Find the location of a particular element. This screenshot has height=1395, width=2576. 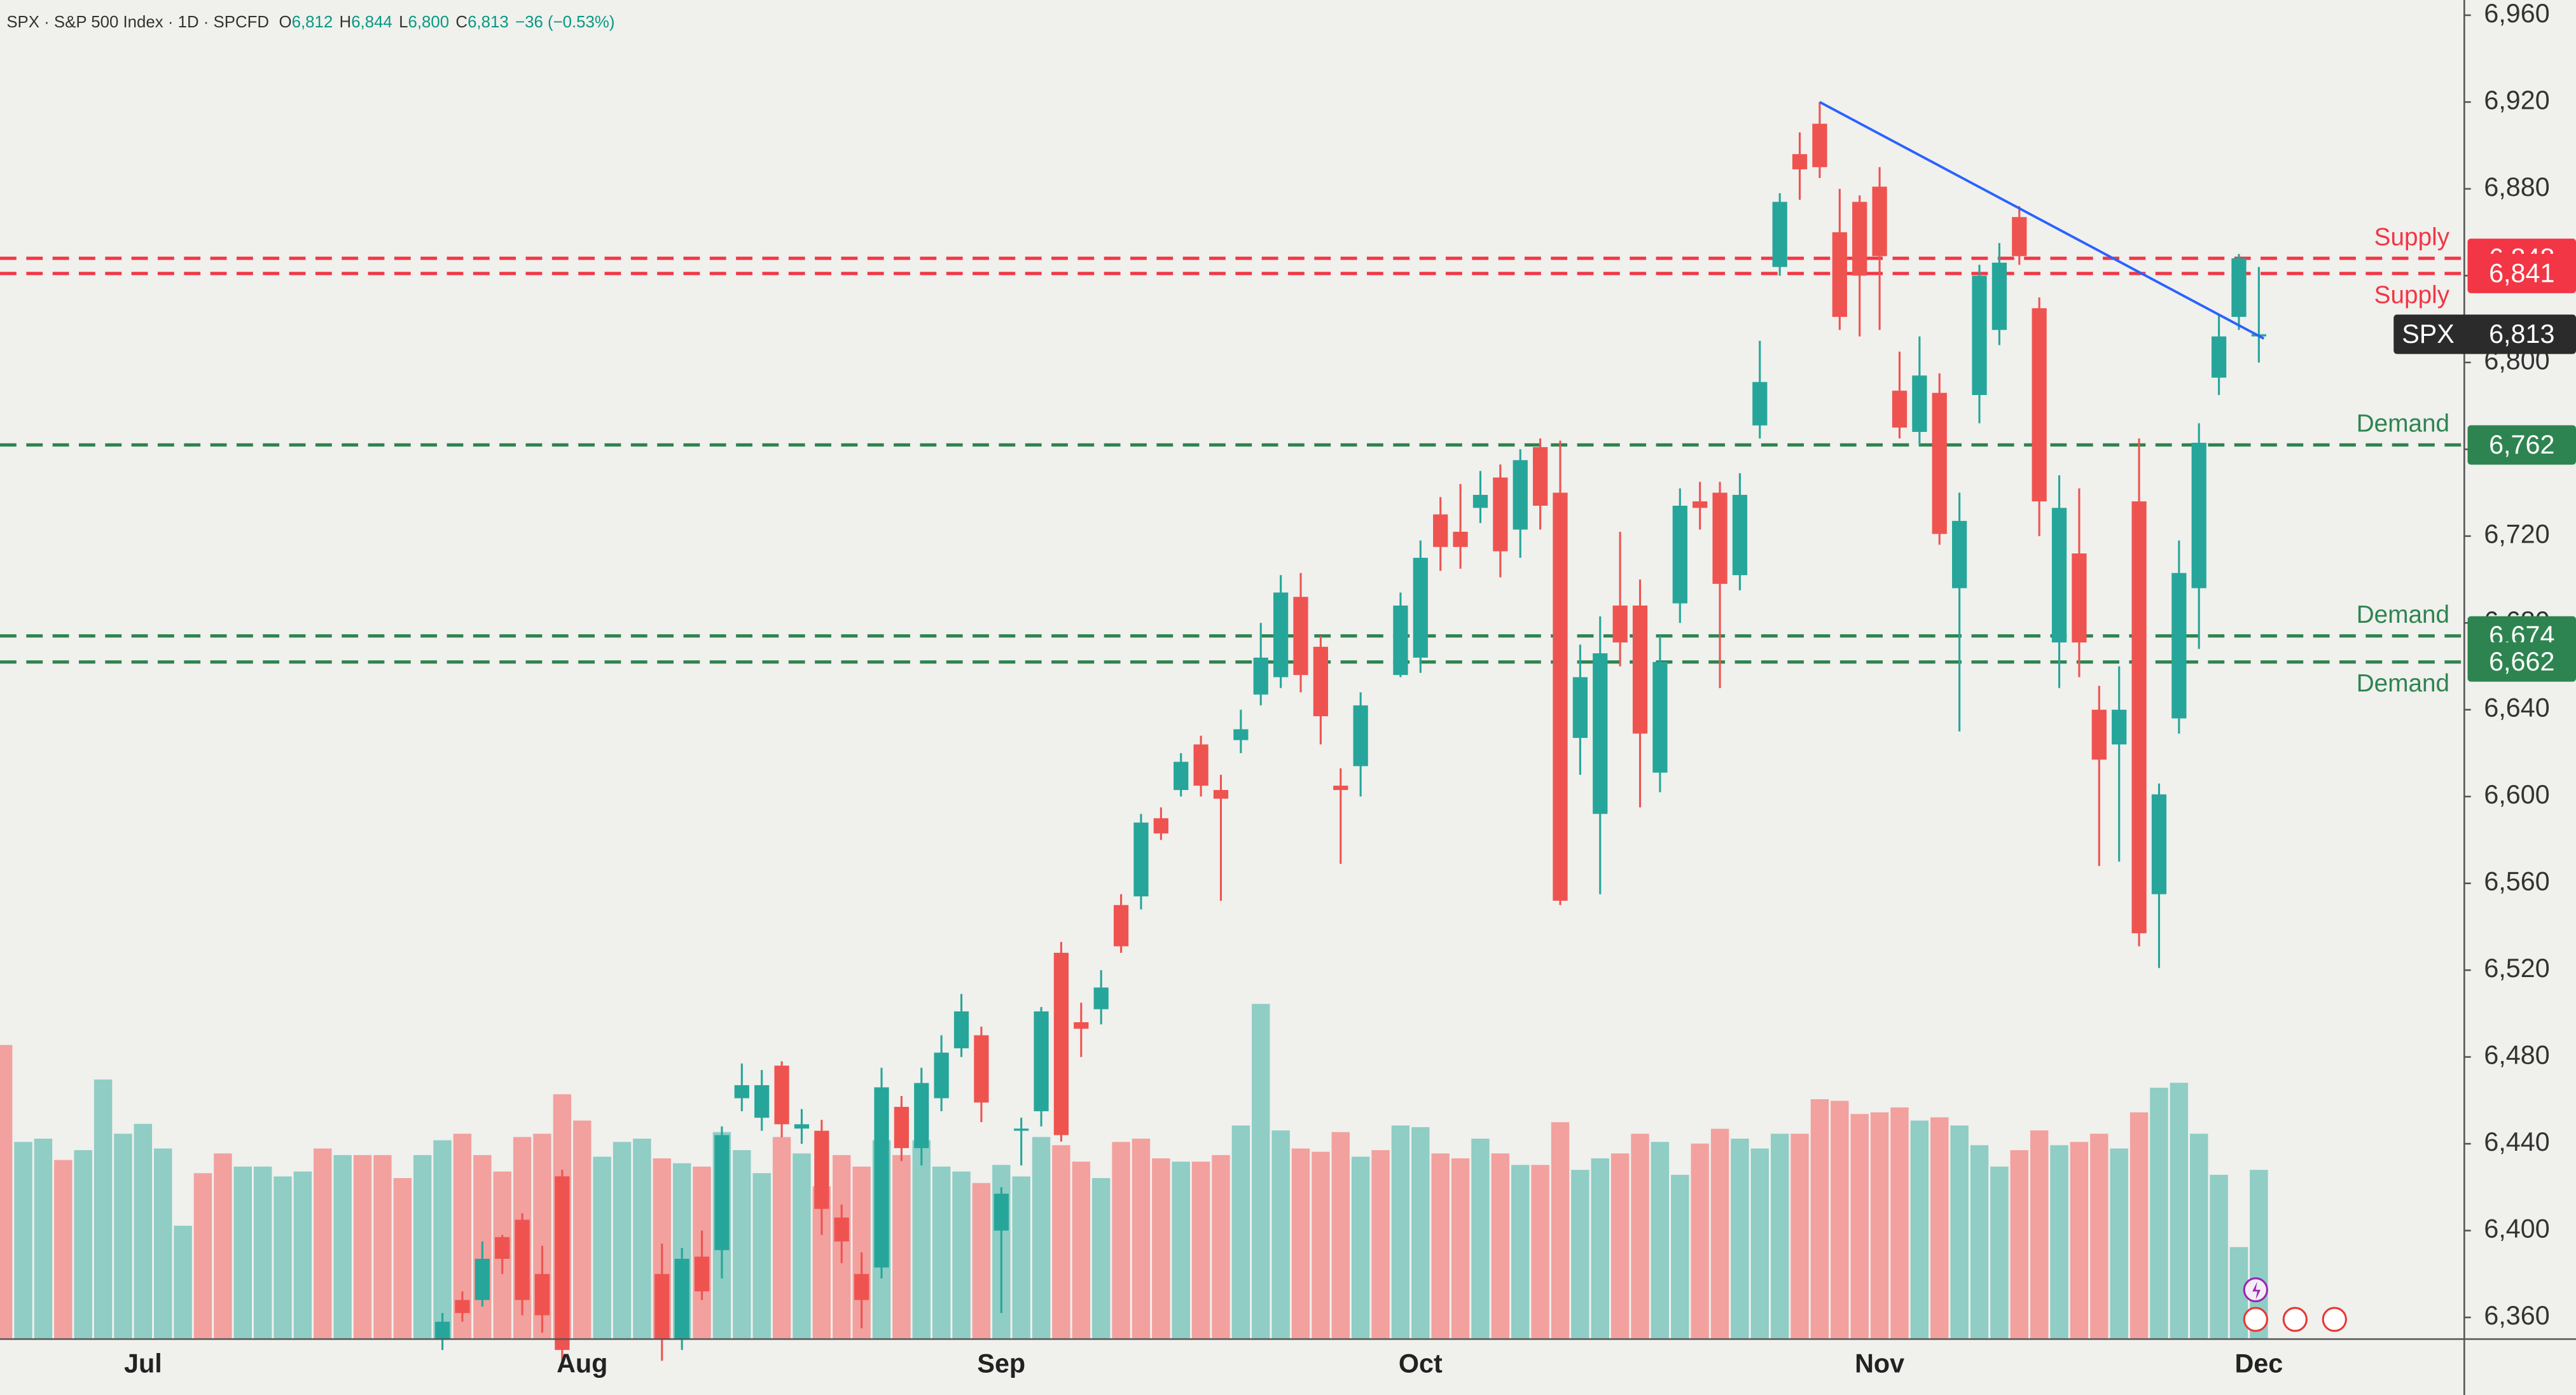

y-tick-label: 6,720 is located at coordinates (2516, 534).